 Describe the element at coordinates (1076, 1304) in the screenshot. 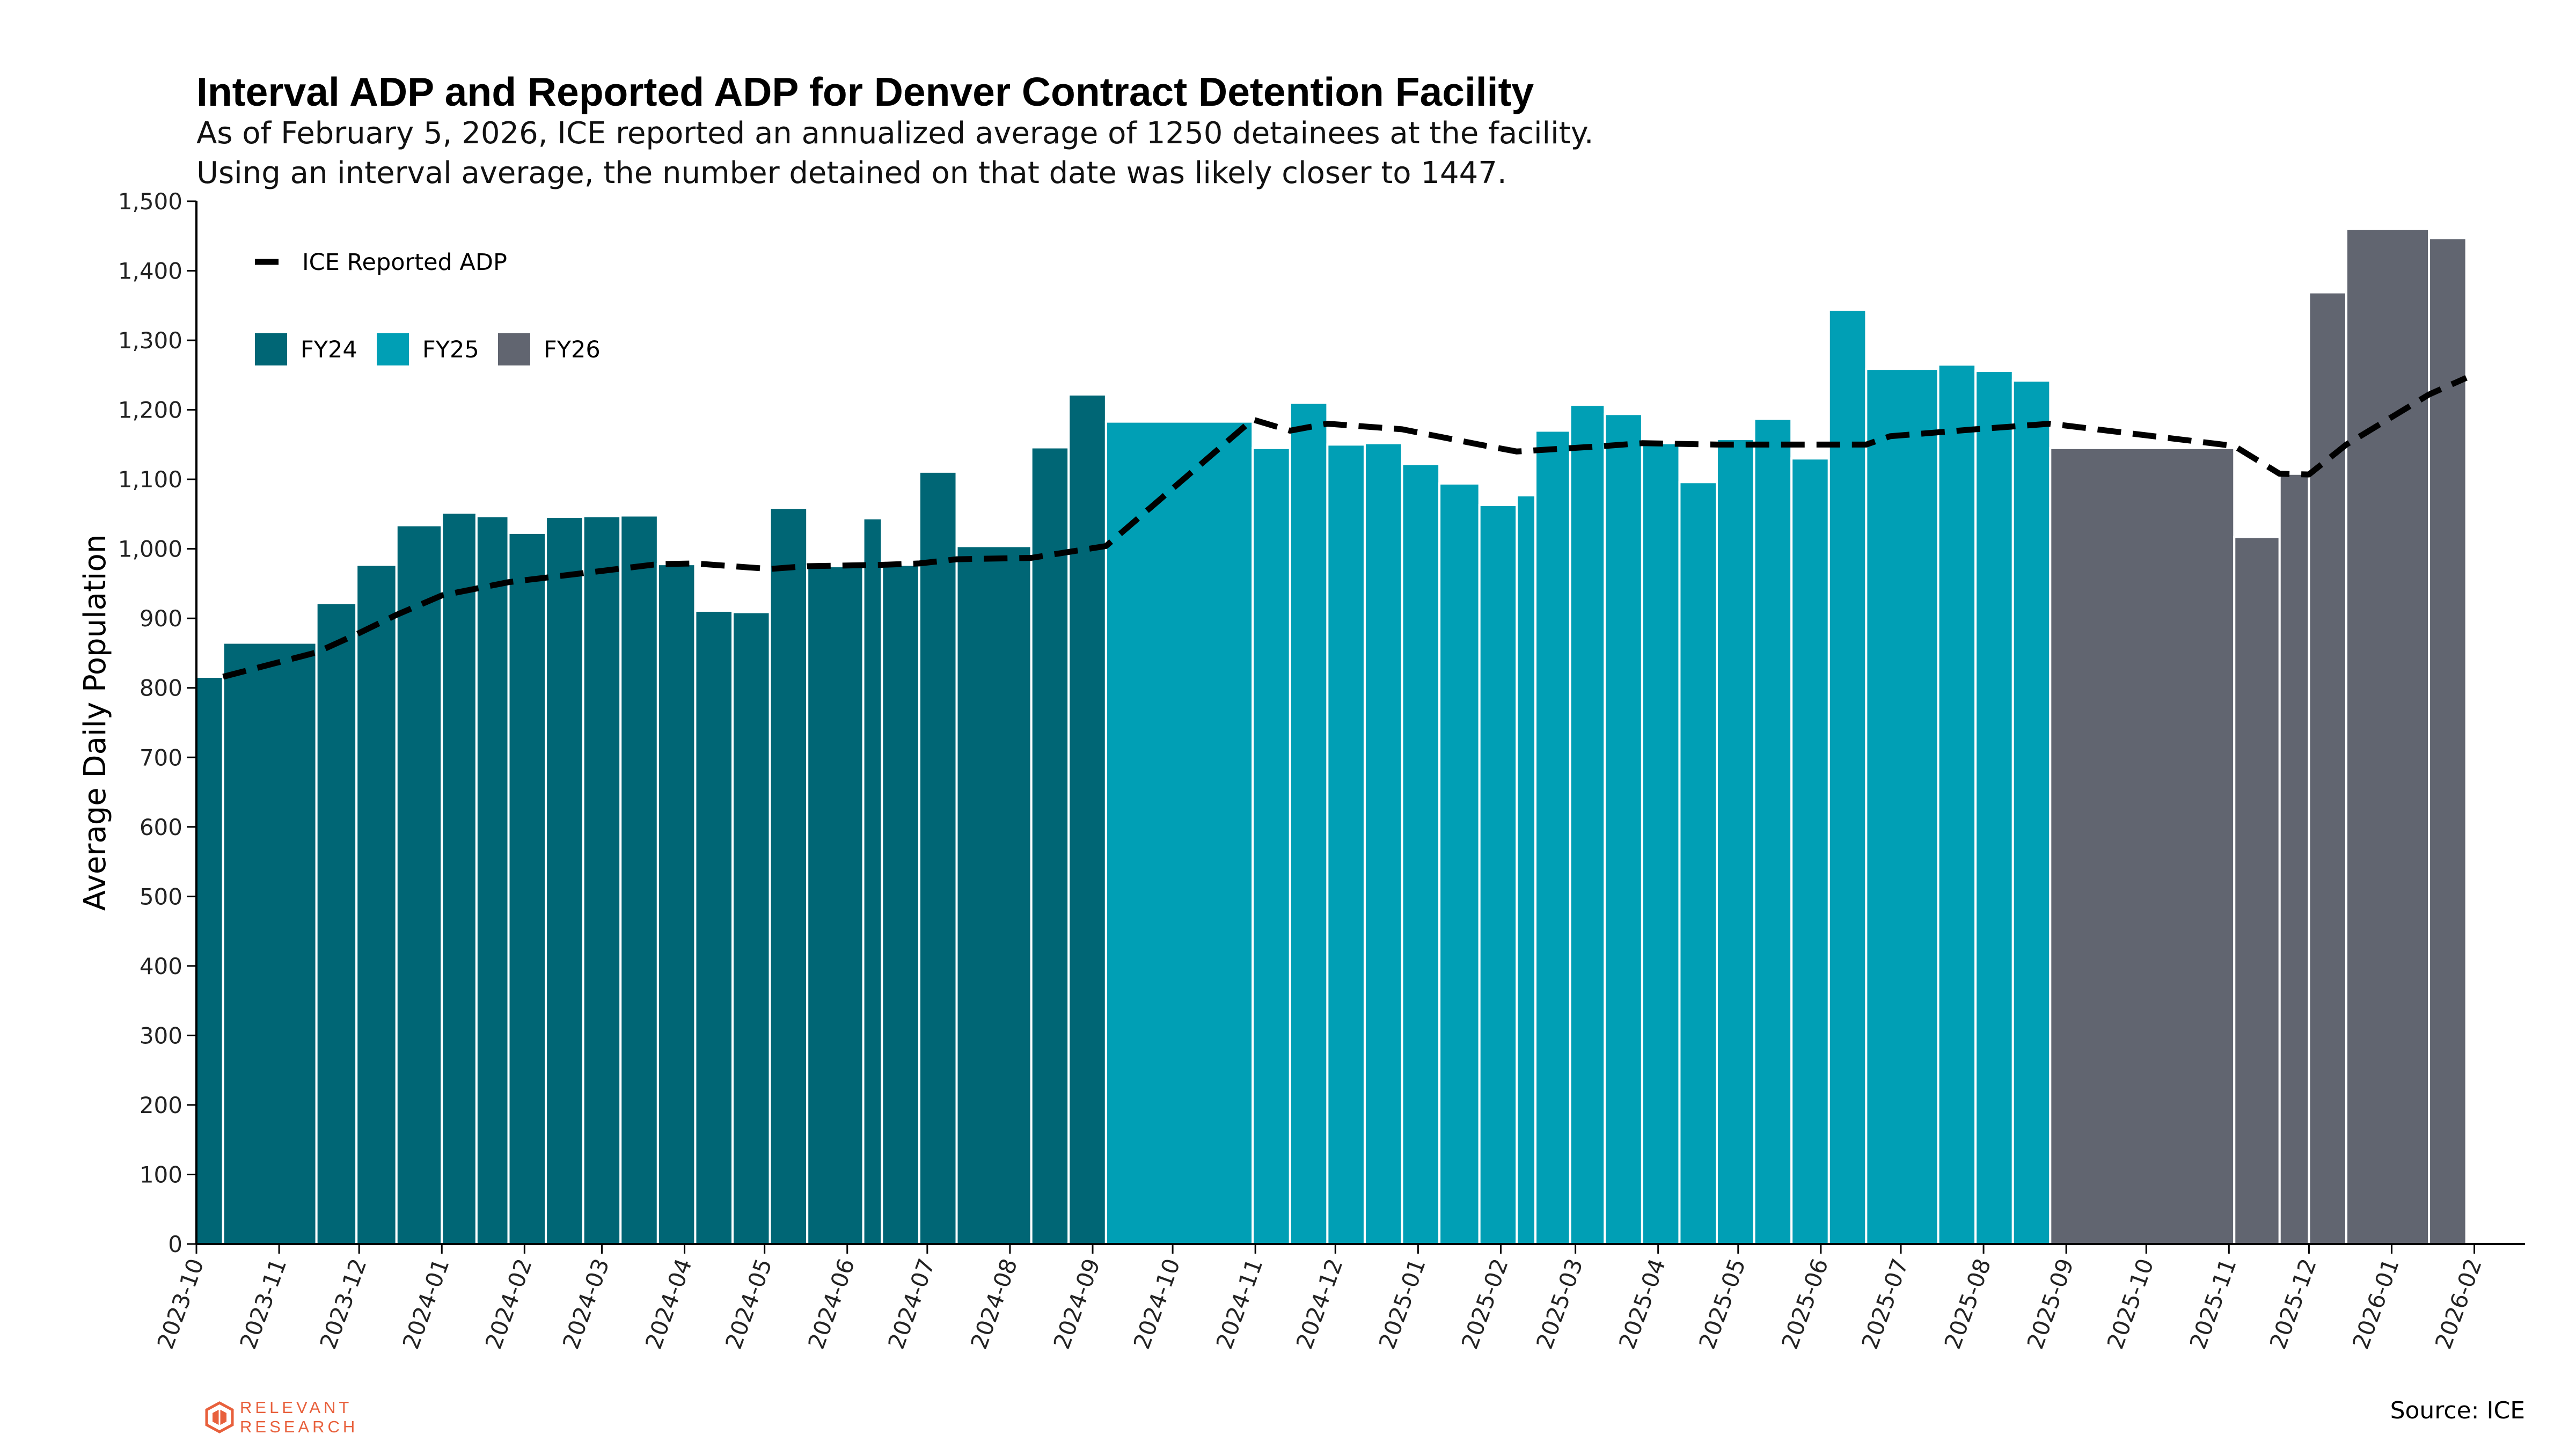

I see `x-tick-label: 2024-09` at that location.